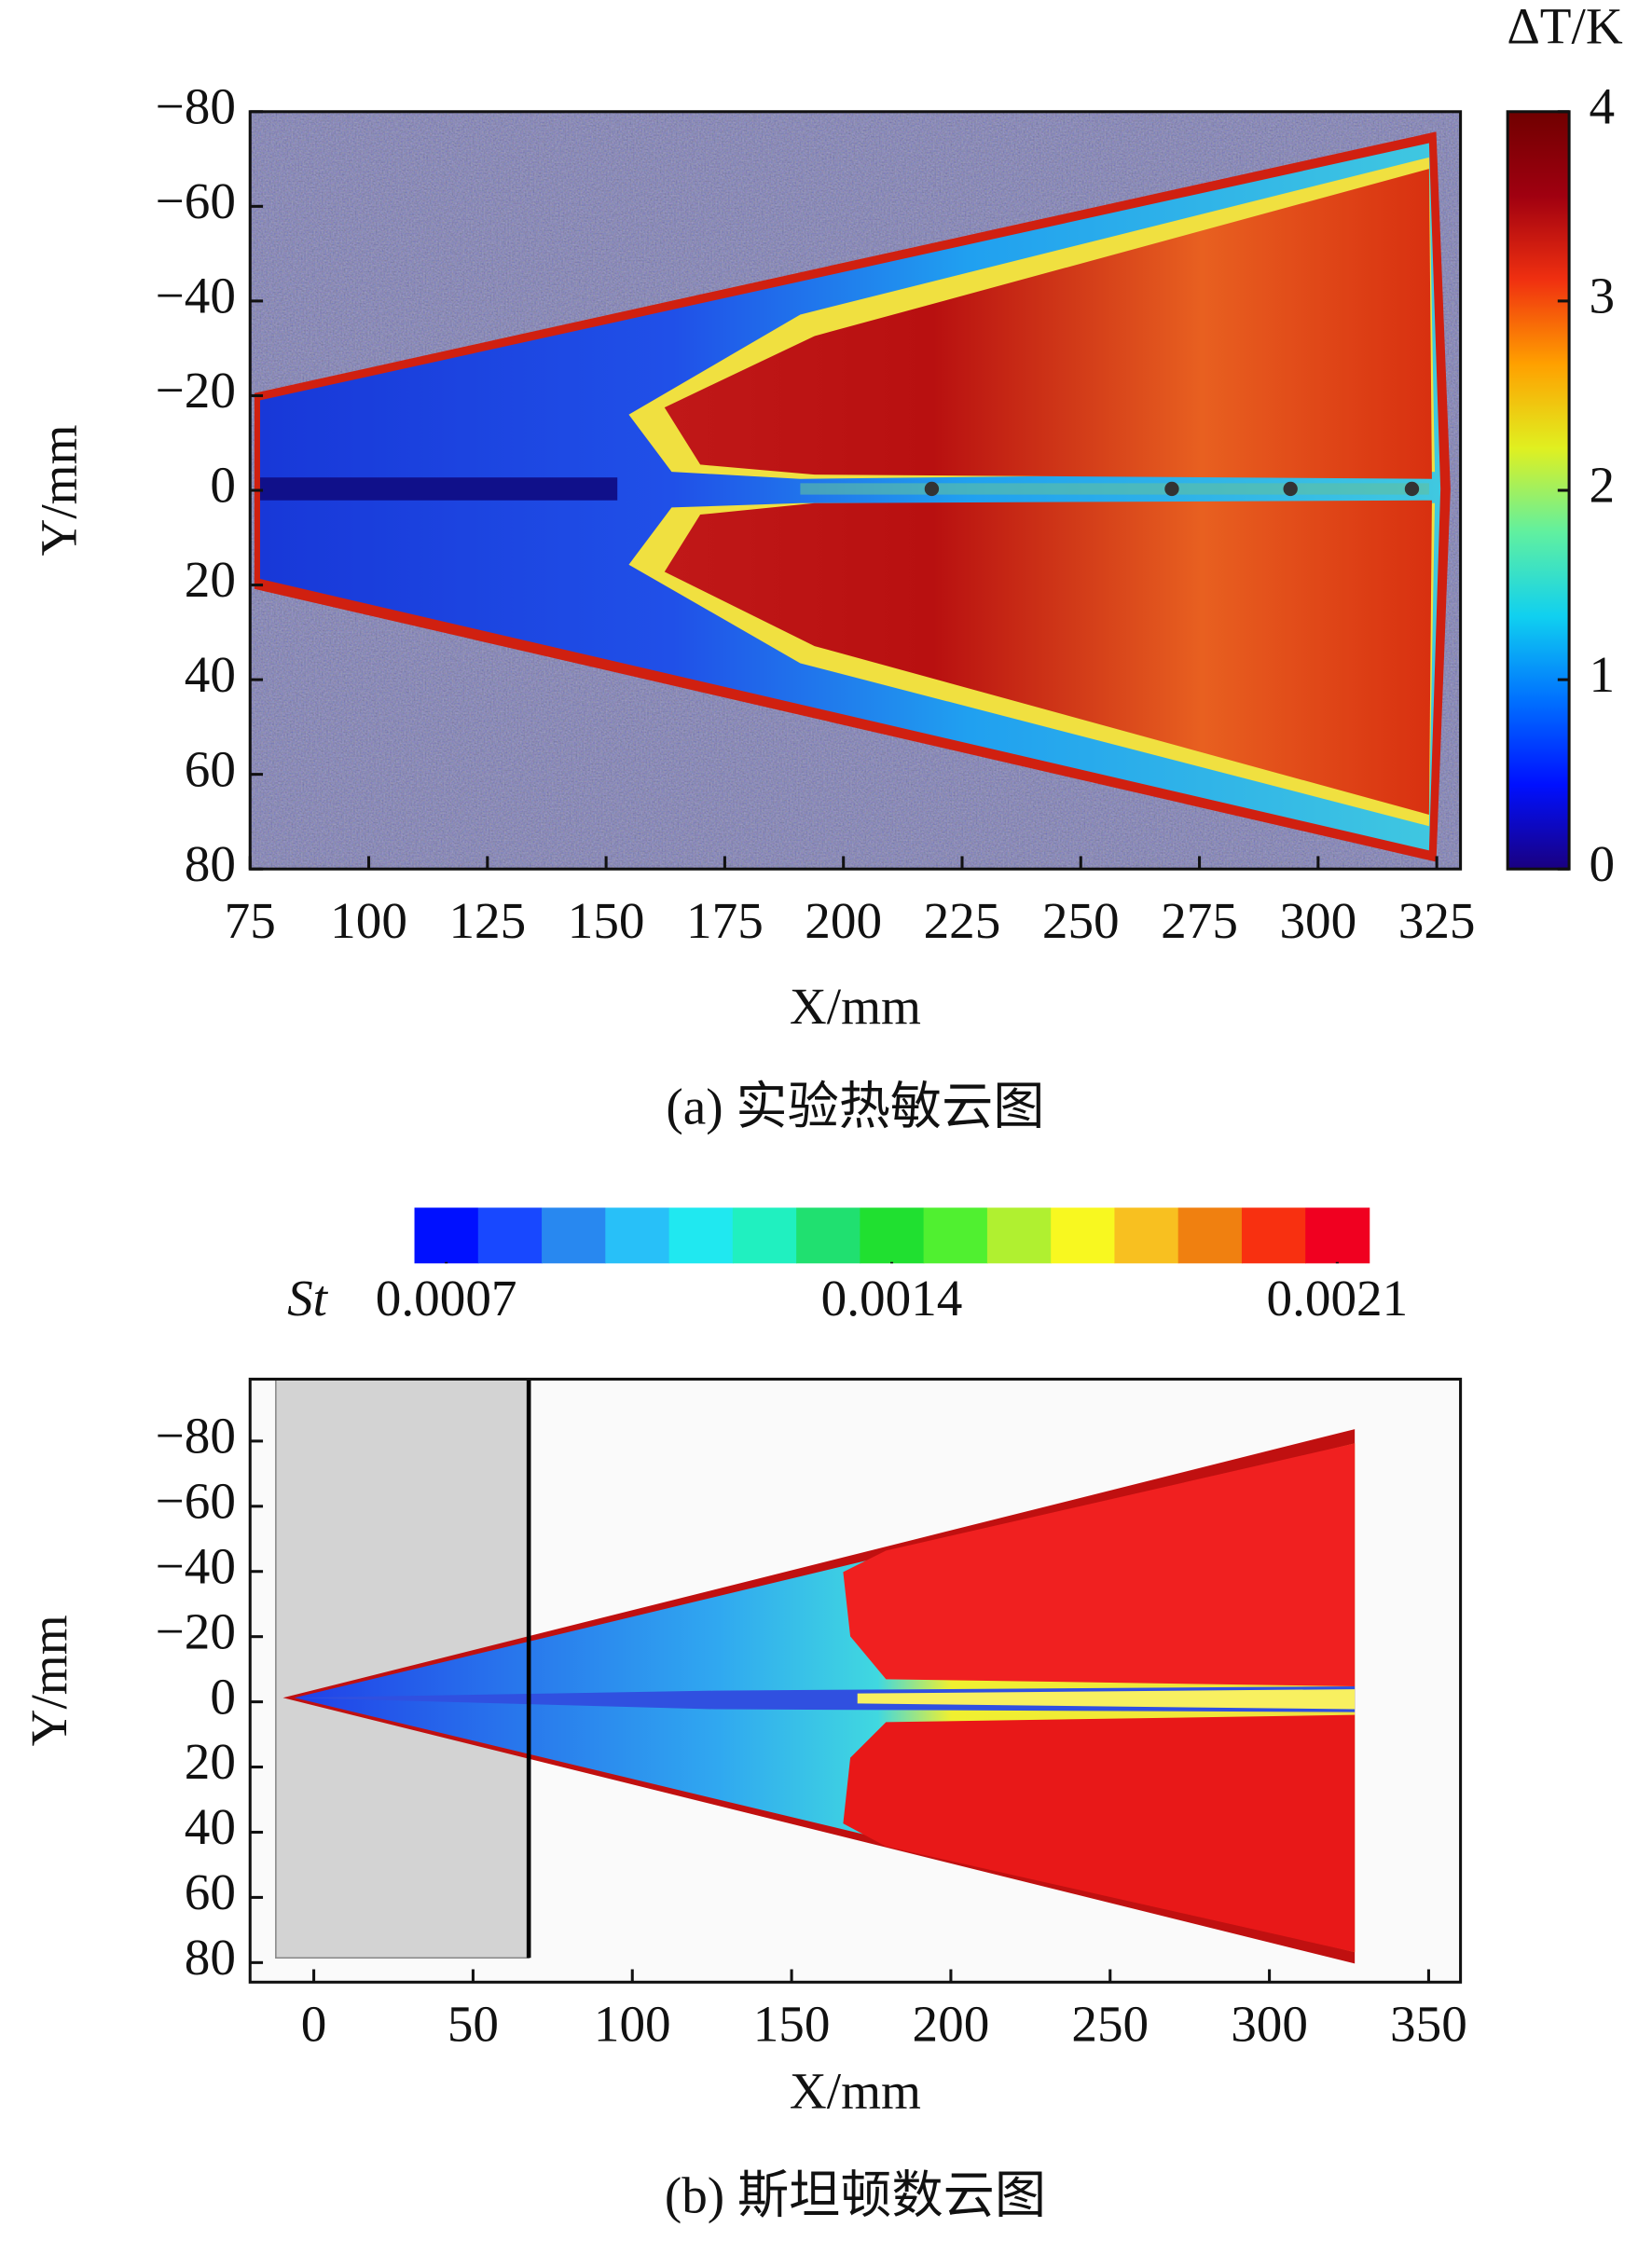 This screenshot has height=2241, width=1652. Describe the element at coordinates (892, 1298) in the screenshot. I see `colorbar-tick-label: 0.0014` at that location.